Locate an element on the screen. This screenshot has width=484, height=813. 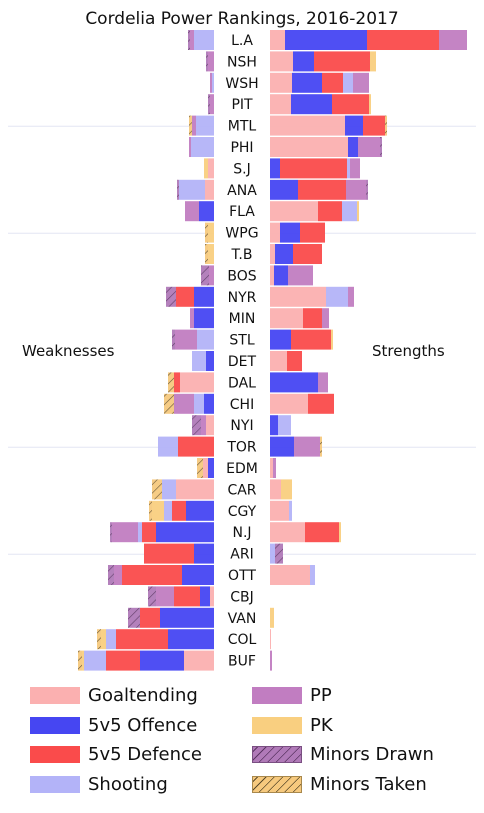
bar-weakness-det-5v5-offence is located at coordinates (210, 361).